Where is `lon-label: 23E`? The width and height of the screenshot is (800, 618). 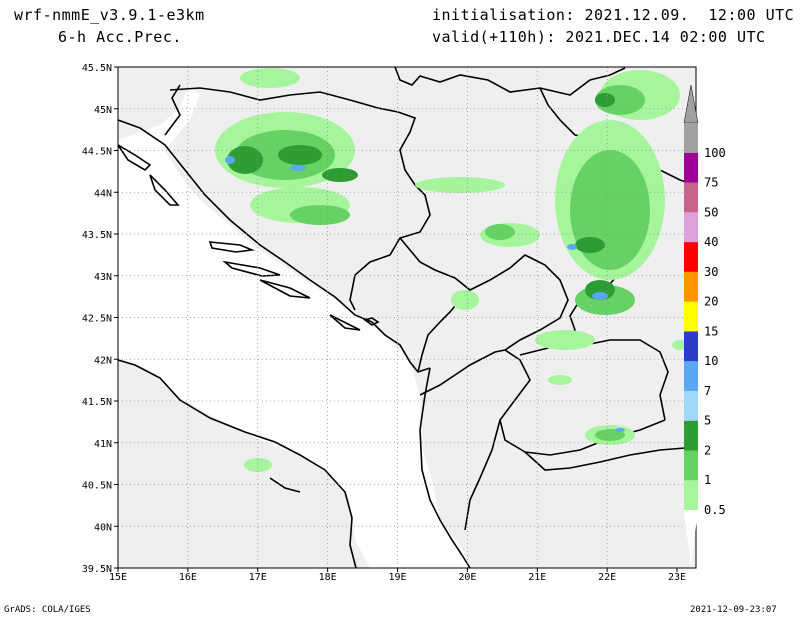 lon-label: 23E is located at coordinates (677, 577).